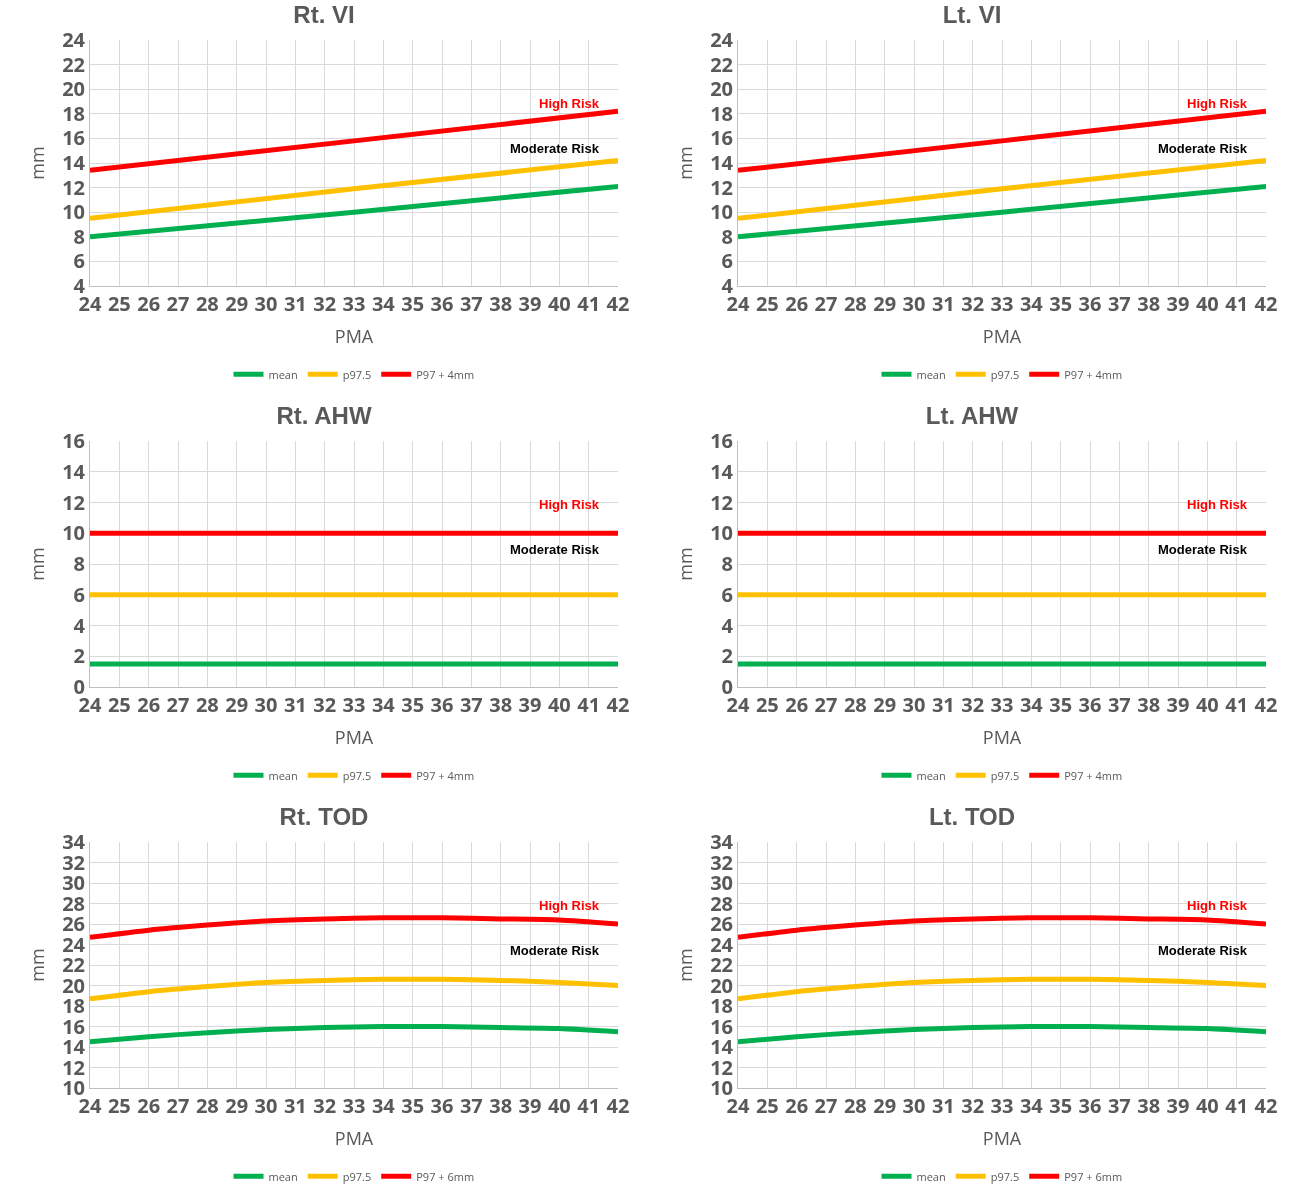 Image resolution: width=1297 pixels, height=1204 pixels. Describe the element at coordinates (324, 415) in the screenshot. I see `chart-title: Rt. AHW` at that location.